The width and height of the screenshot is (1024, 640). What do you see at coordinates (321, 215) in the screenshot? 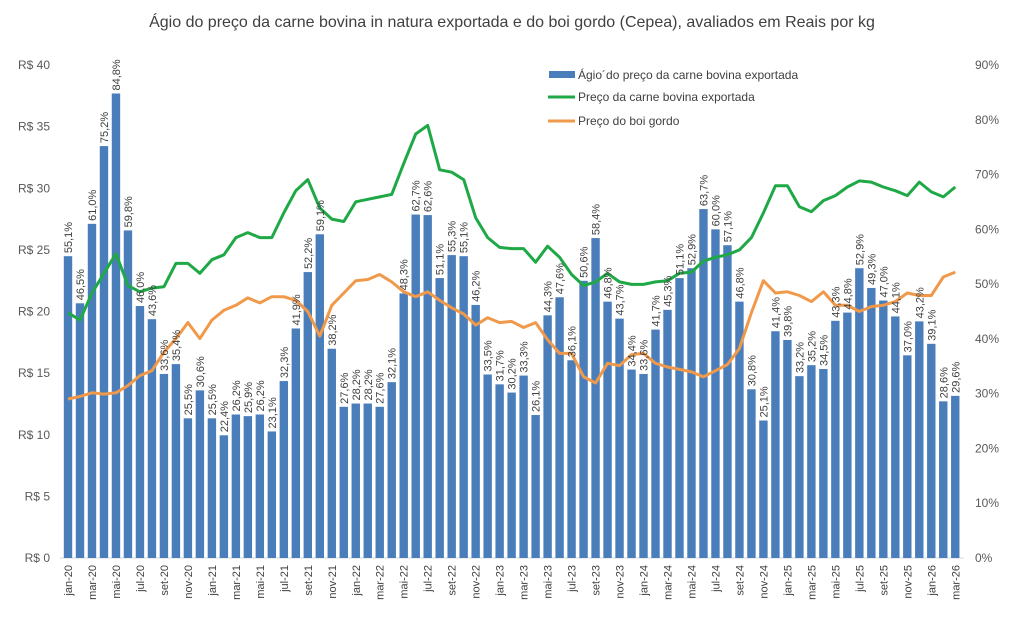
I see `data-label: 59,1%` at bounding box center [321, 215].